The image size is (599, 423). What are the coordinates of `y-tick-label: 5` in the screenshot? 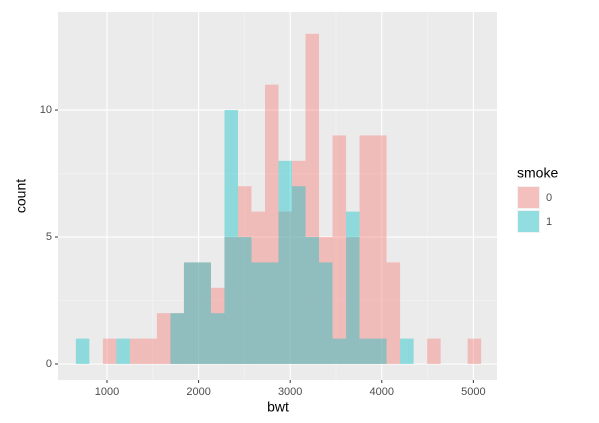 It's located at (49, 237).